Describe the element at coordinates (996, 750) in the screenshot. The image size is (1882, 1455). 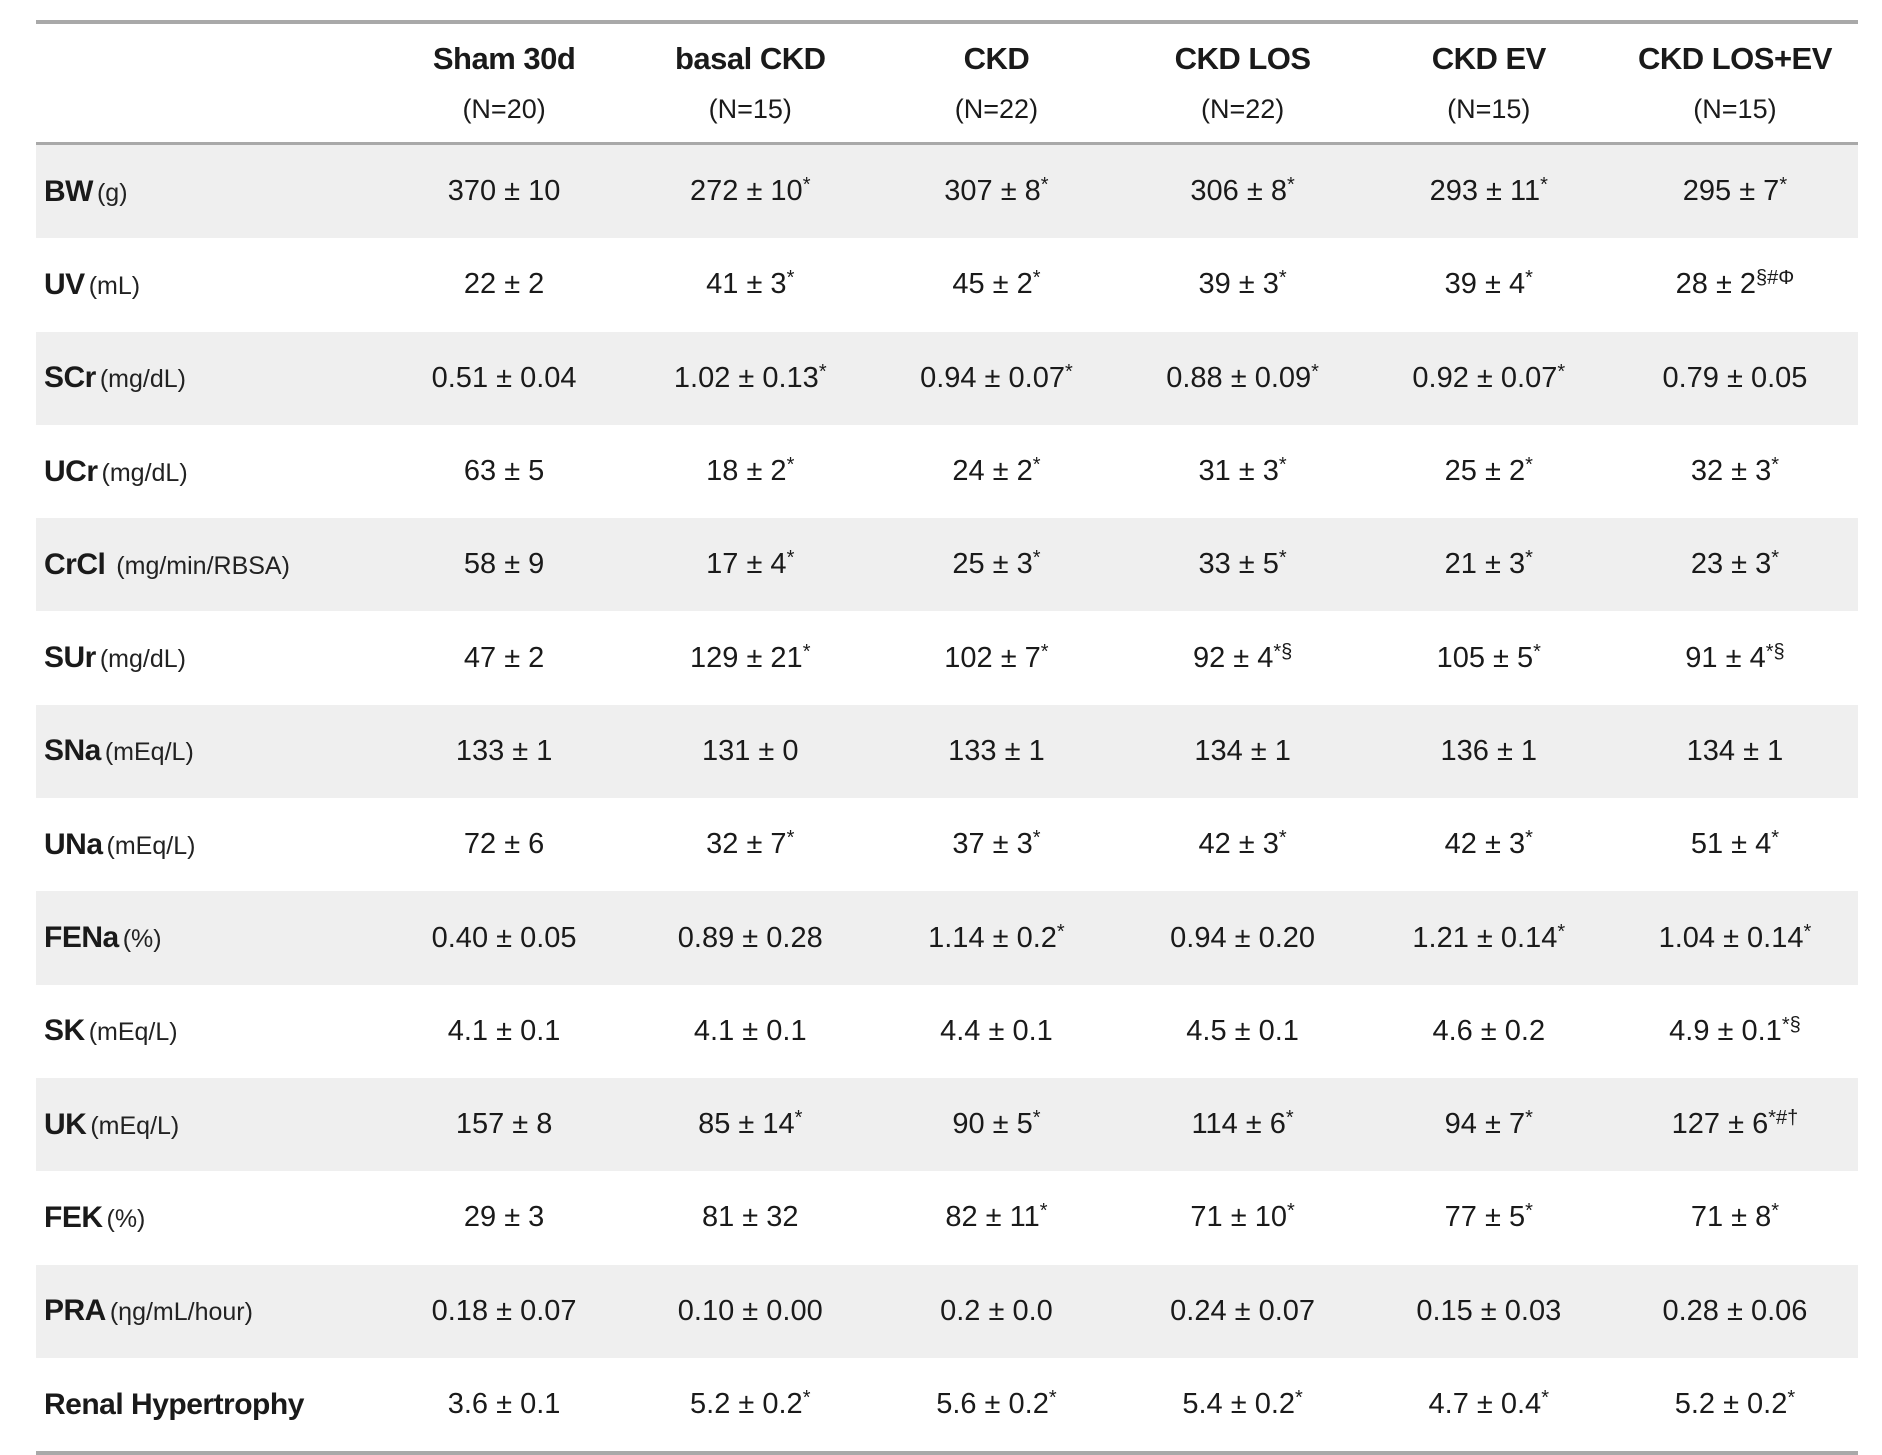
I see `cell-value: 133 ± 1` at that location.